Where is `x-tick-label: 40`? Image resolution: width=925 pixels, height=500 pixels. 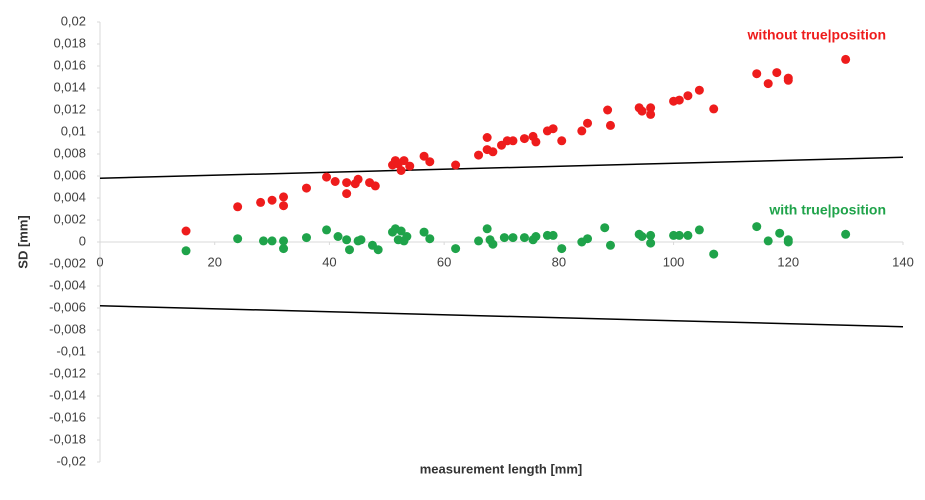
x-tick-label: 40 is located at coordinates (329, 261).